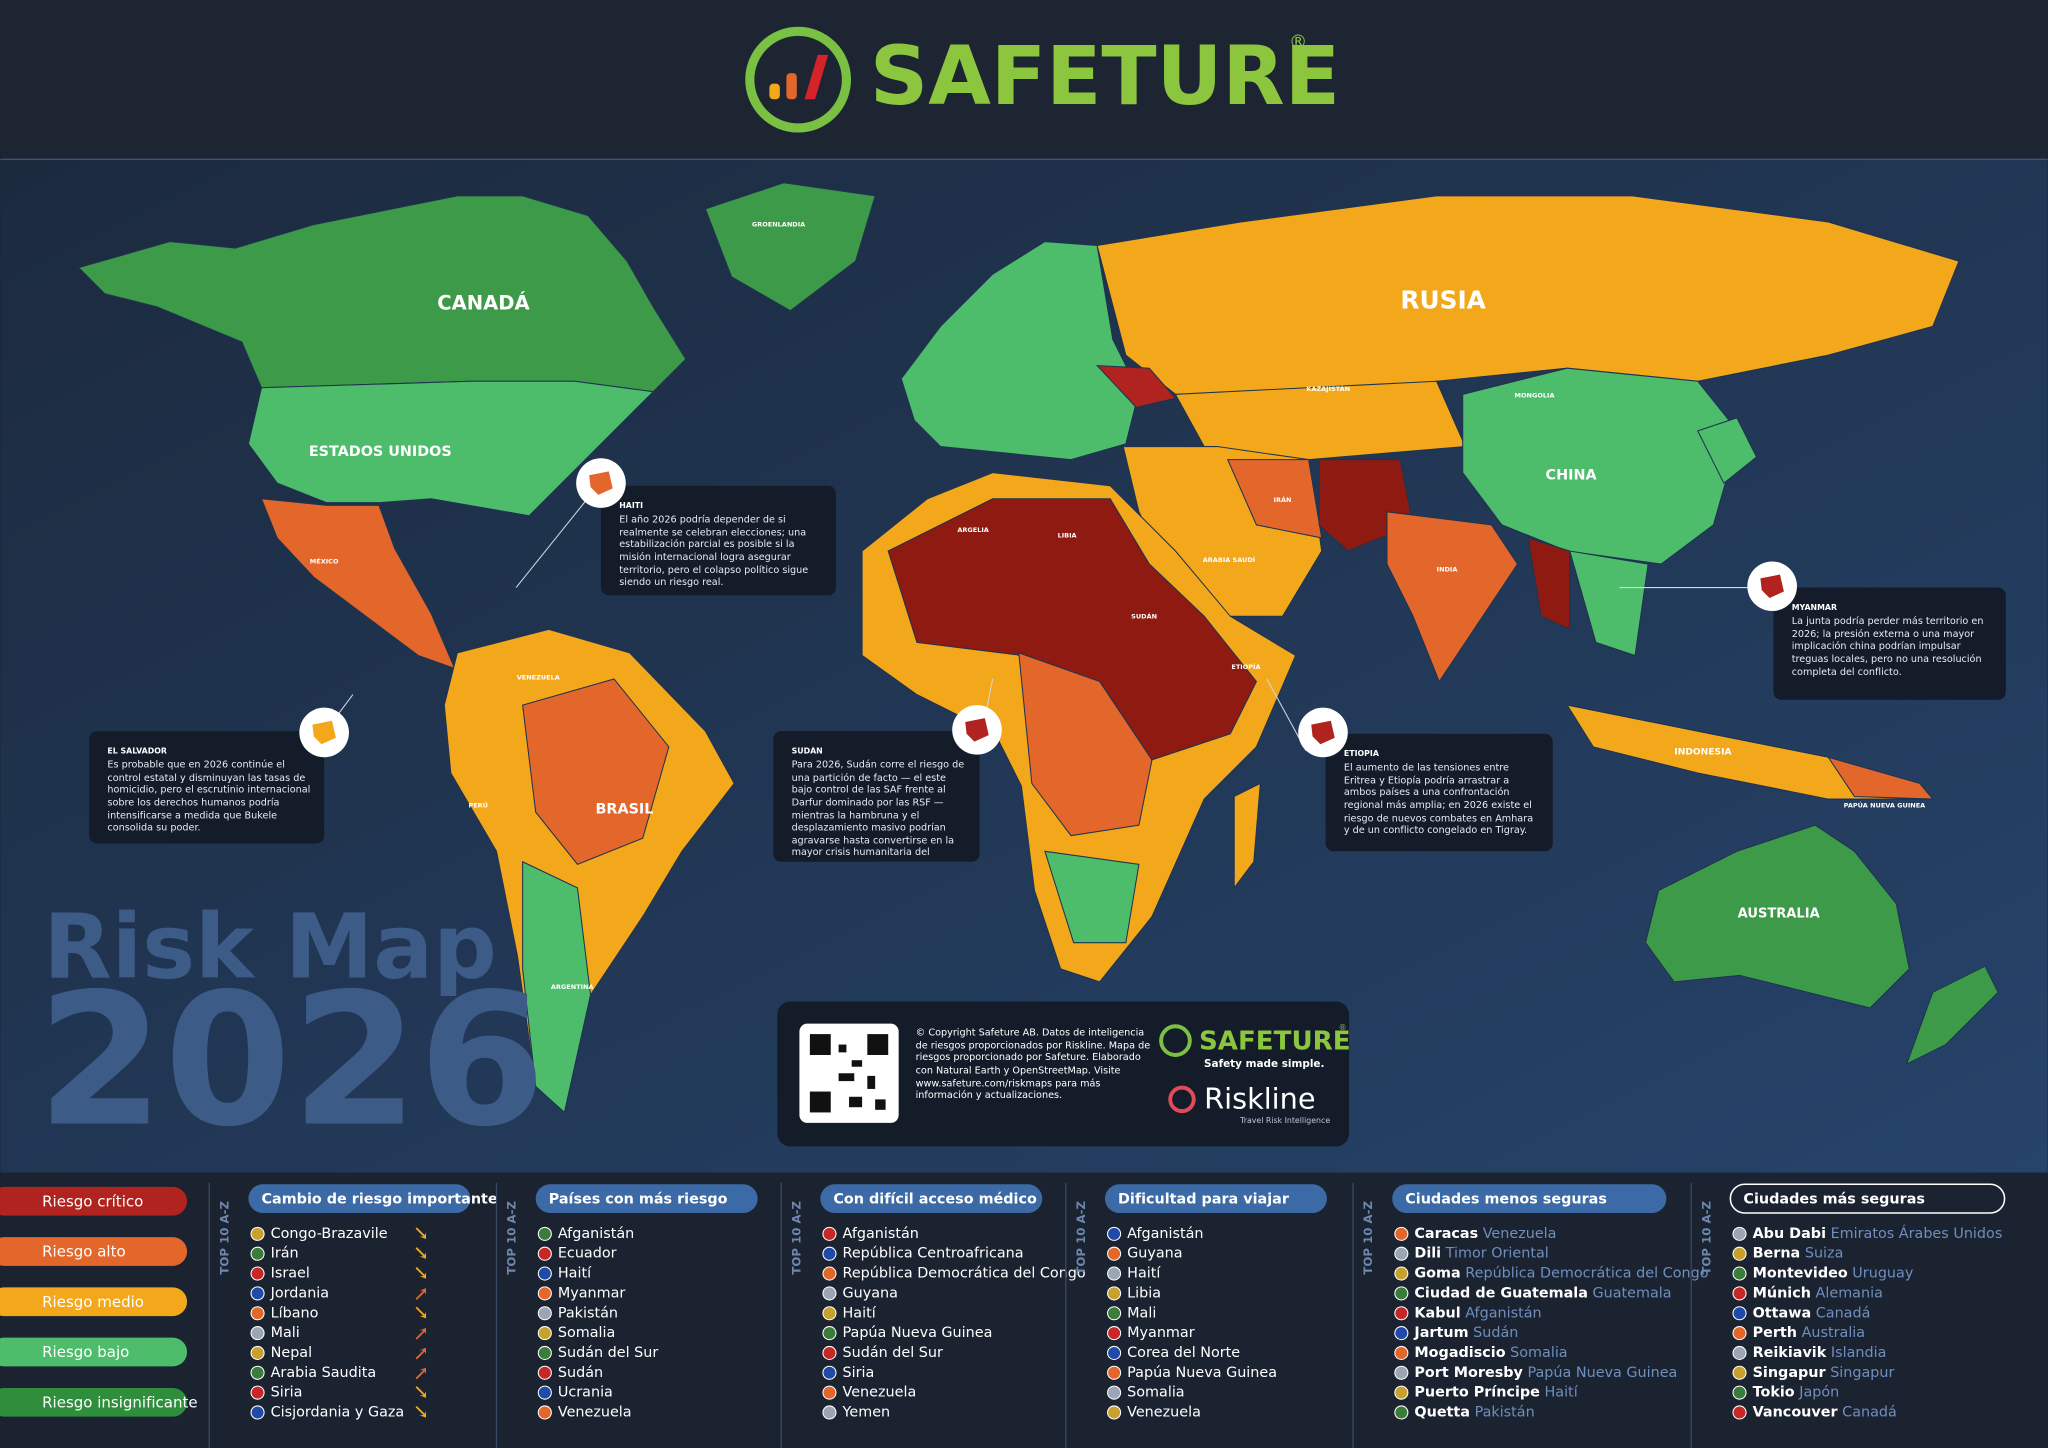 This screenshot has height=1448, width=2048. I want to click on list-item: Siria, so click(287, 1393).